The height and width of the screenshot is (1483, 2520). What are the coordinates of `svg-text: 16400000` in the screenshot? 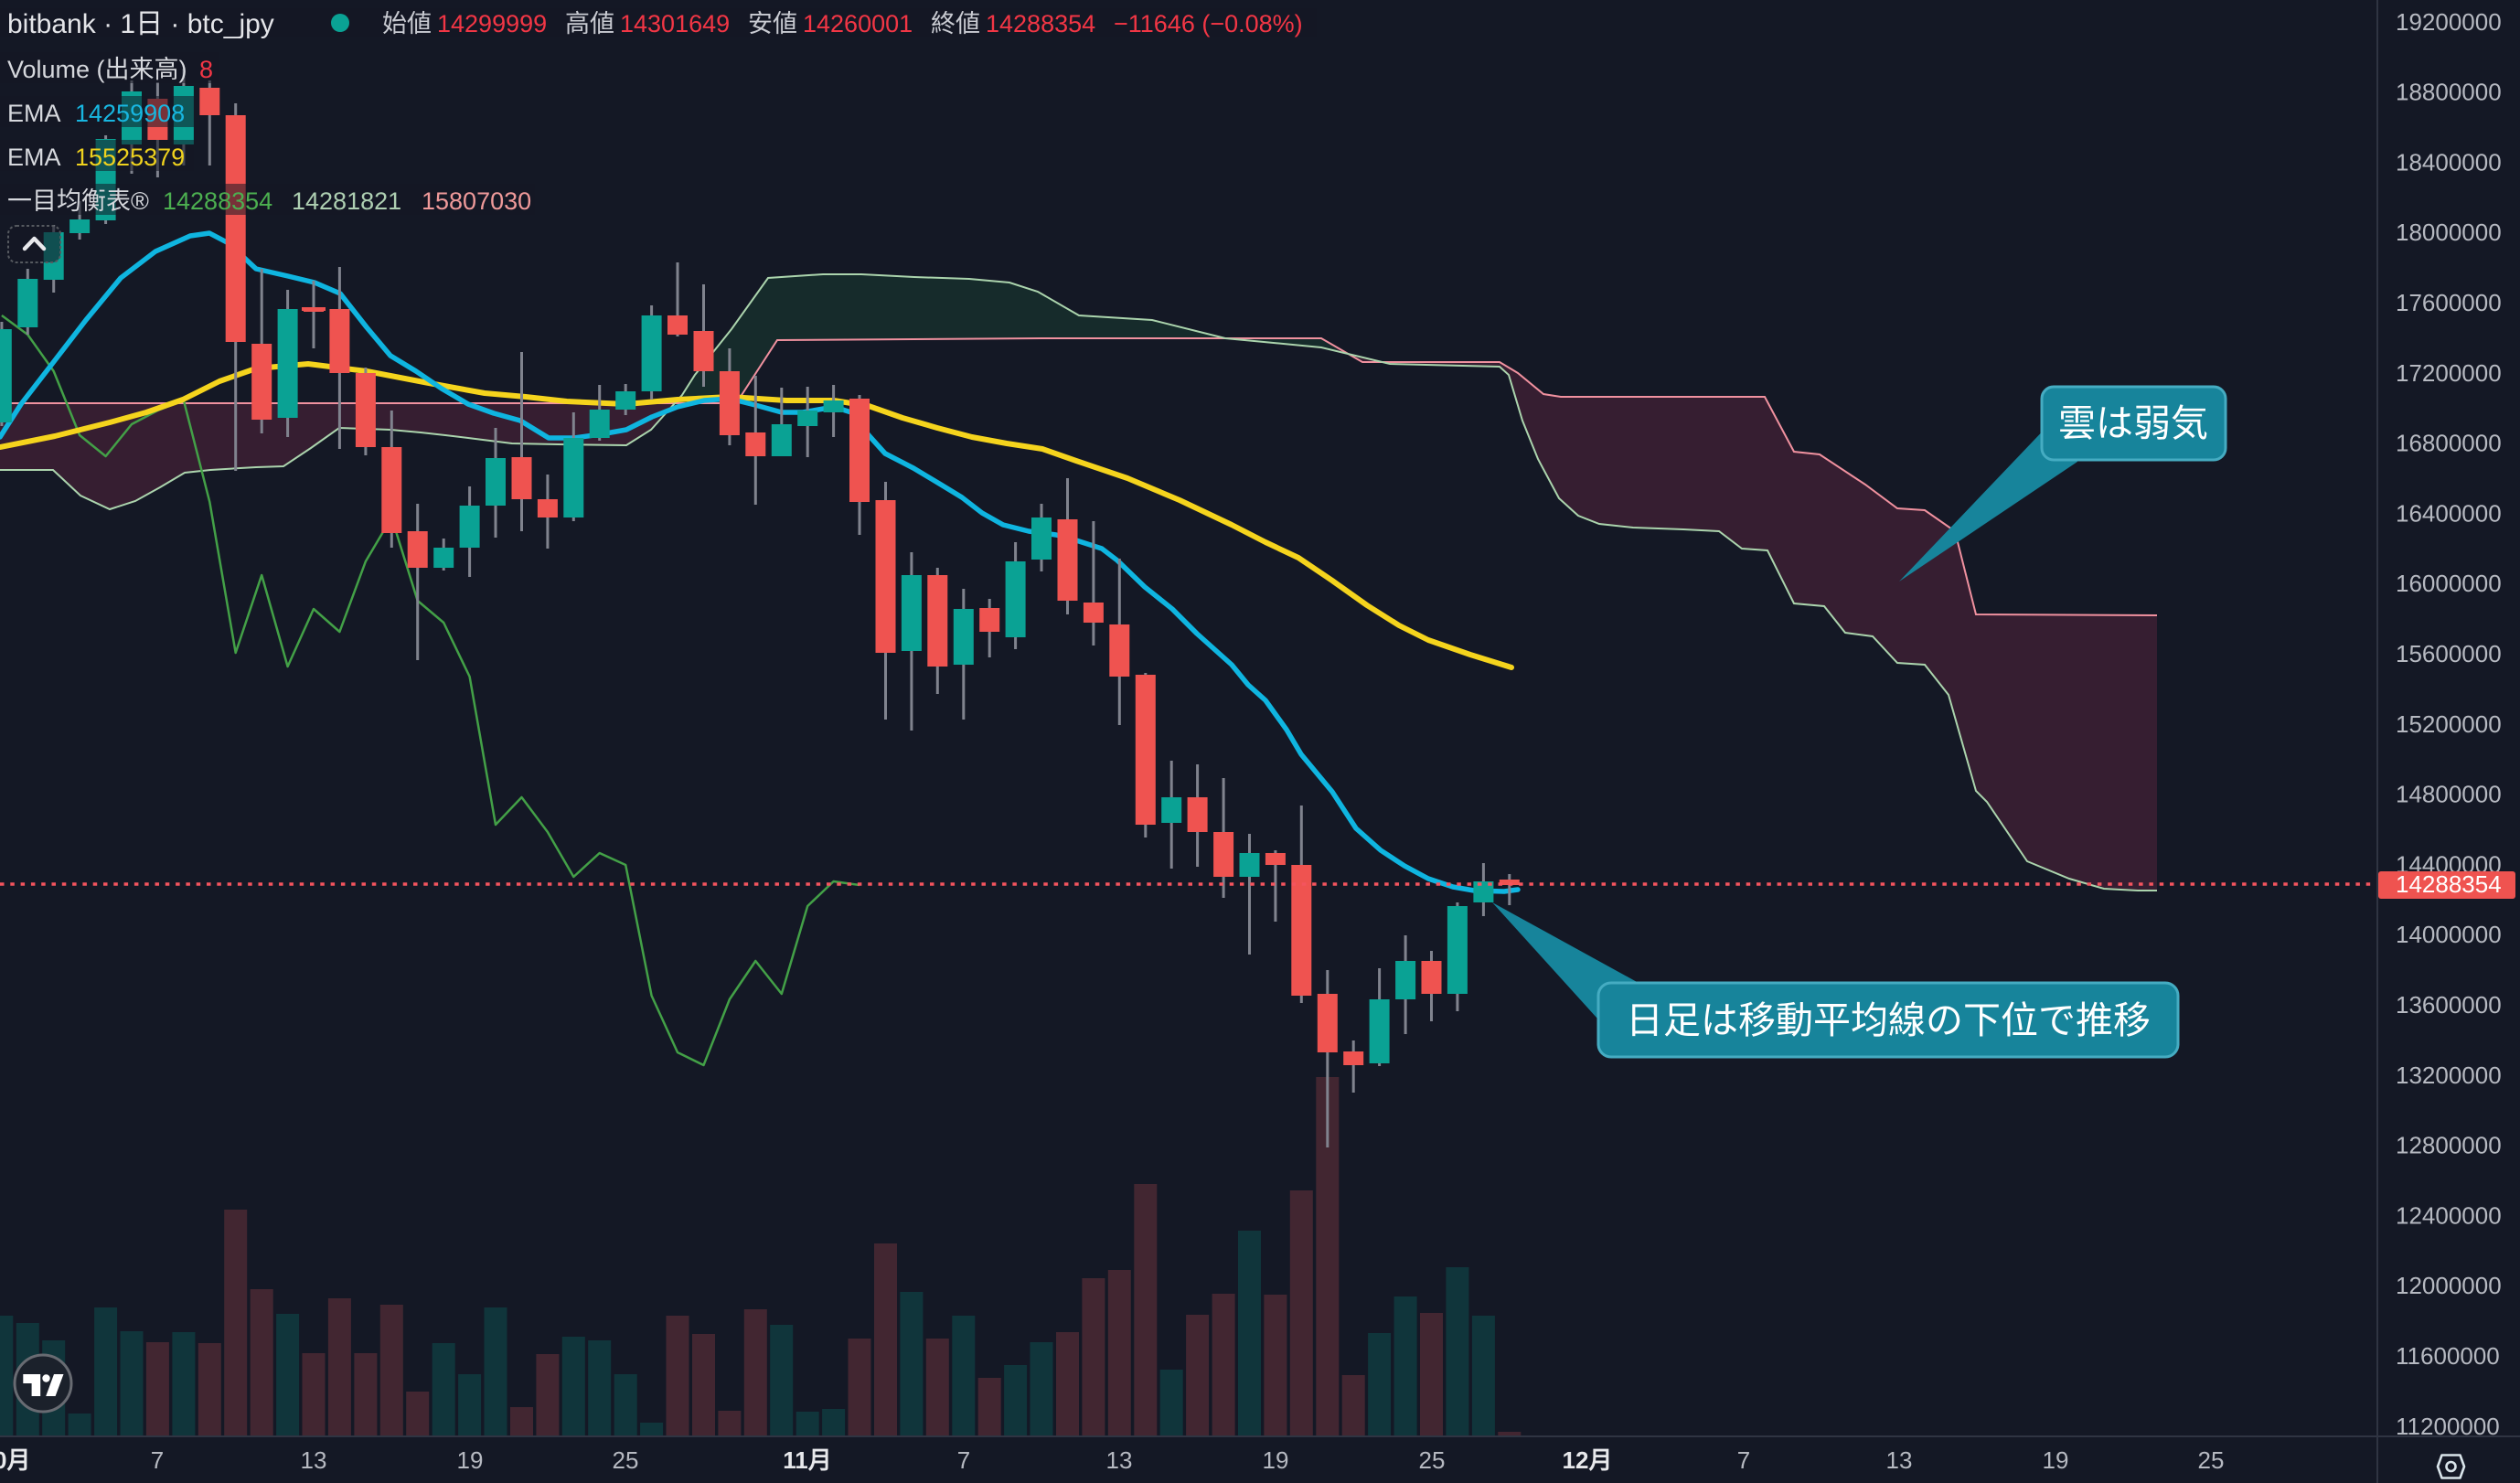 It's located at (2449, 513).